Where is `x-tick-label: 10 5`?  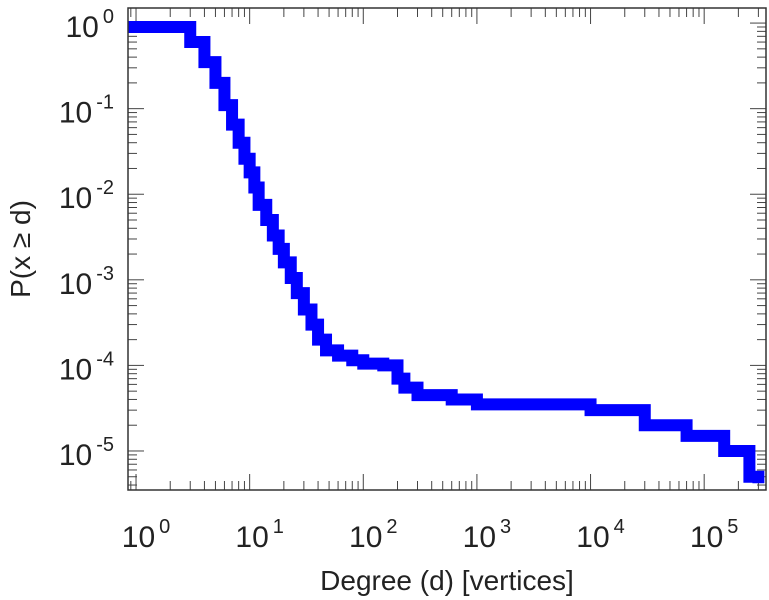 x-tick-label: 10 5 is located at coordinates (714, 535).